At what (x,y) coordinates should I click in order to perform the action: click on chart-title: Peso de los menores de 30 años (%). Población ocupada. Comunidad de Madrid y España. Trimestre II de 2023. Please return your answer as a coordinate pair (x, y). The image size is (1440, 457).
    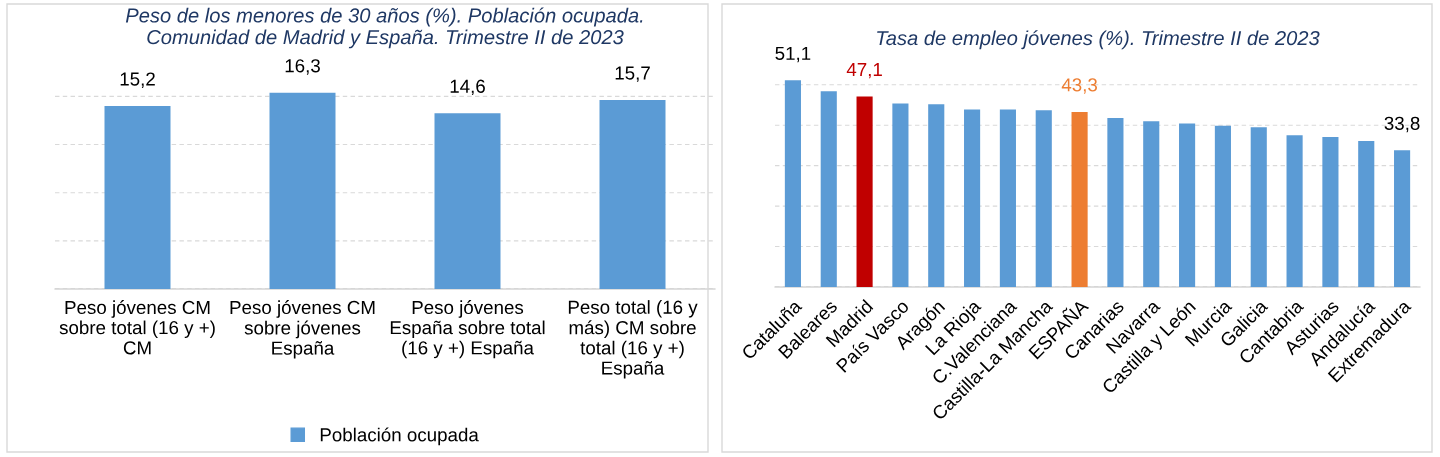
    Looking at the image, I should click on (384, 28).